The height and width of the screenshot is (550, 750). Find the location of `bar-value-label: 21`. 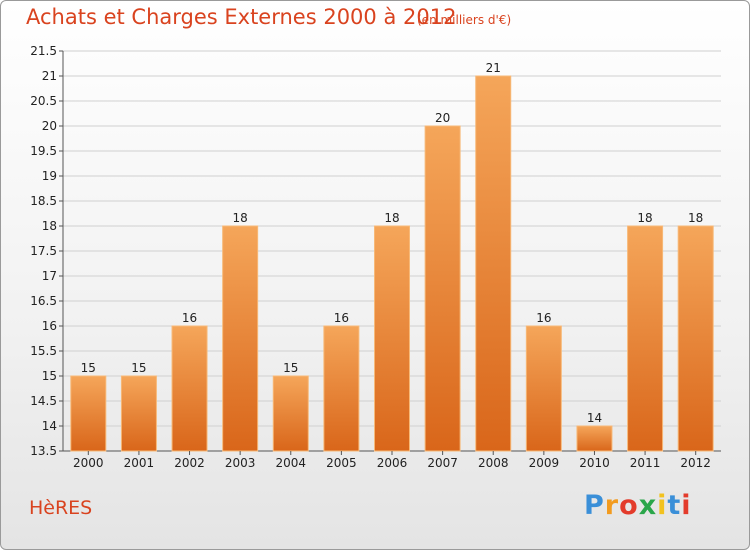

bar-value-label: 21 is located at coordinates (493, 68).